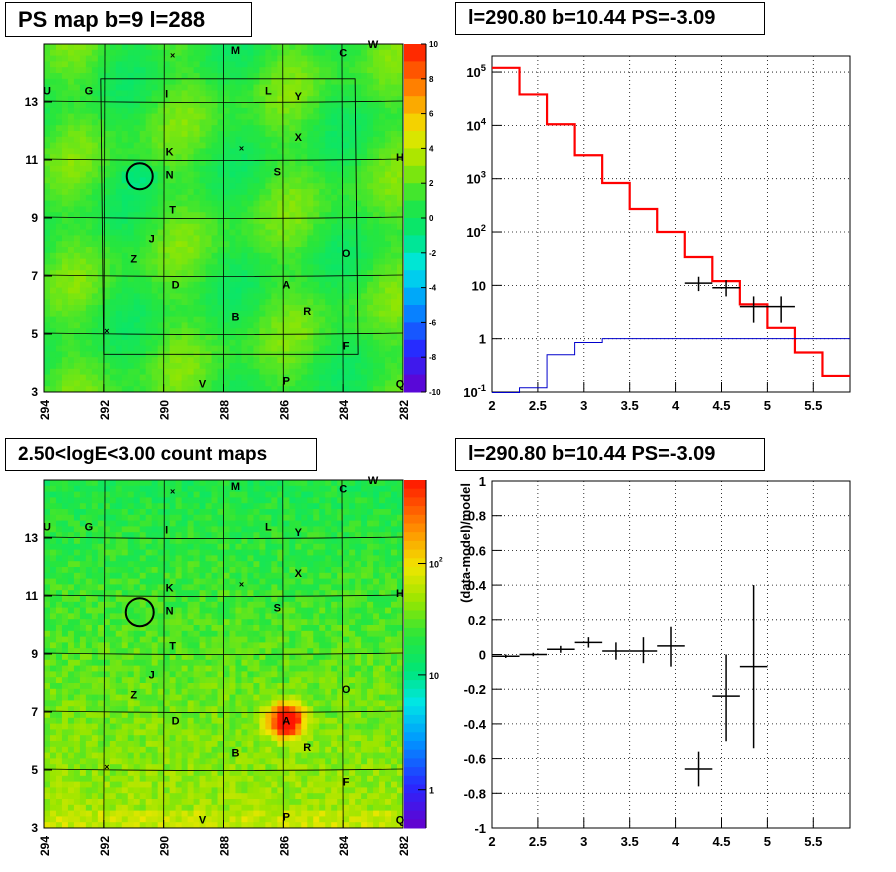 The width and height of the screenshot is (896, 872). I want to click on colorbar-tick-label: -2, so click(433, 253).